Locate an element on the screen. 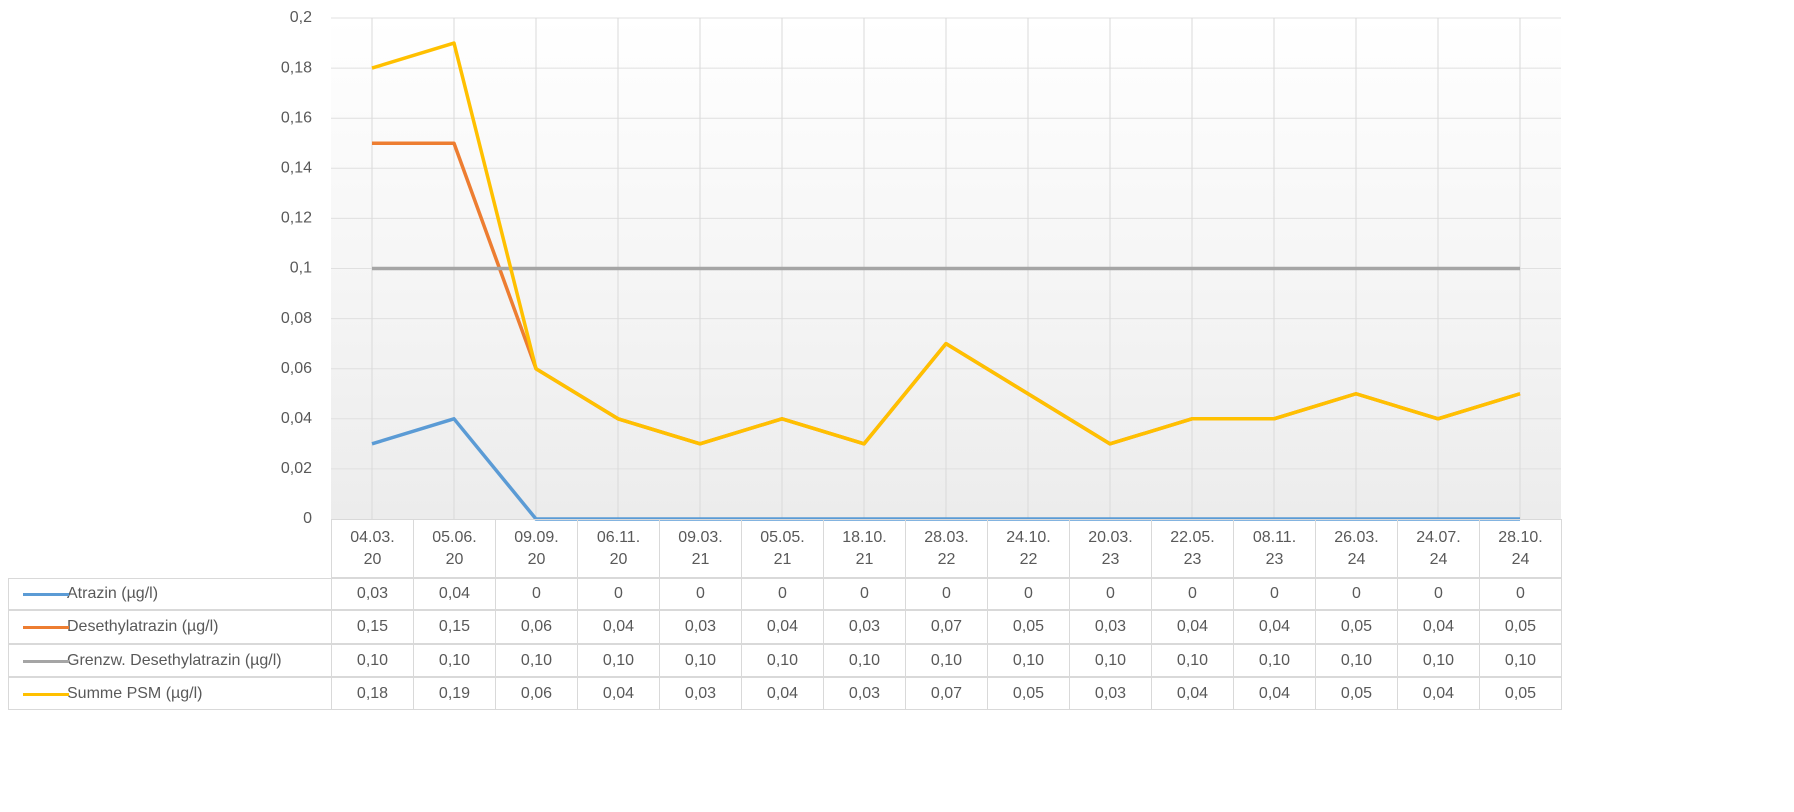  legend-entry: Summe PSM (µg/l) is located at coordinates (170, 693).